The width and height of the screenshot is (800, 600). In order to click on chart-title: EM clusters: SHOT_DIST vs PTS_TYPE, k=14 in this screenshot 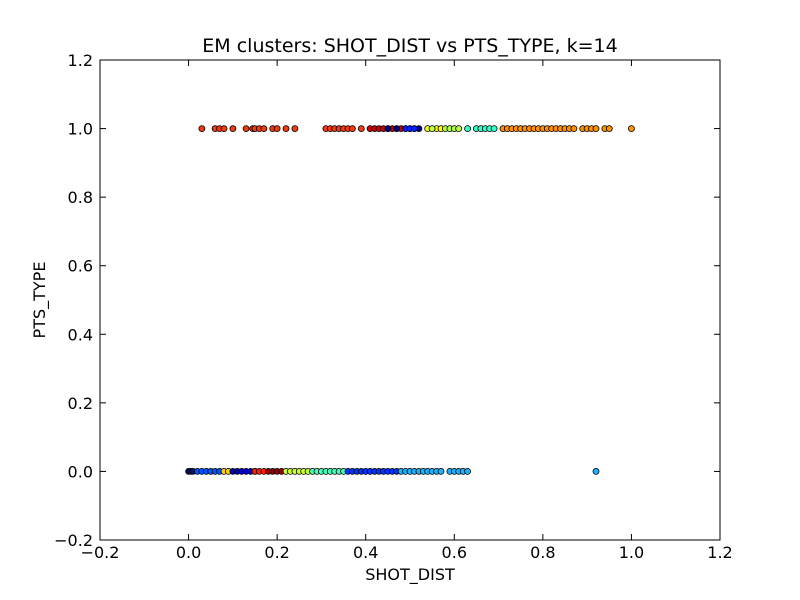, I will do `click(409, 46)`.